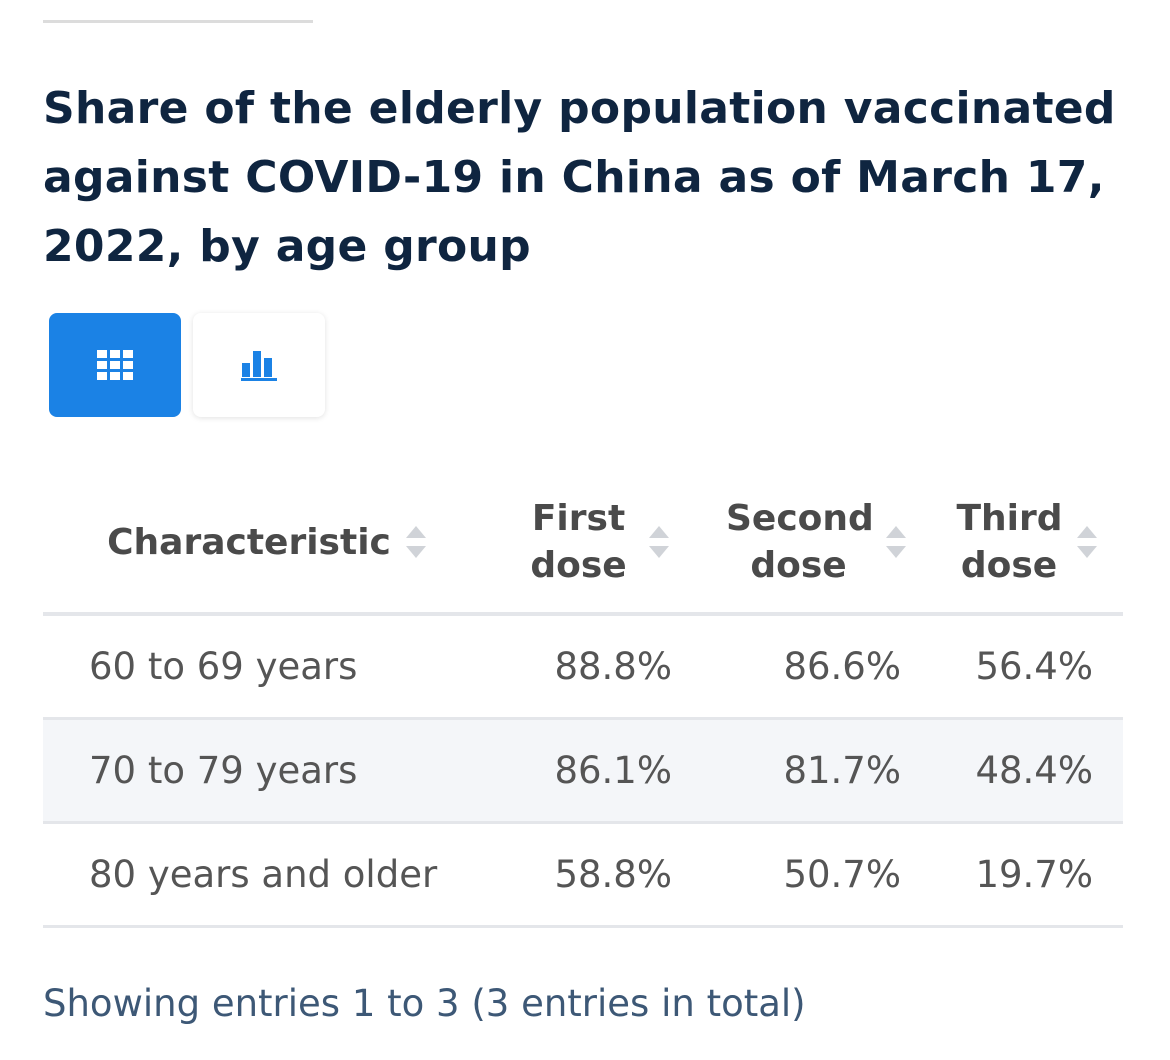 This screenshot has width=1170, height=1060. I want to click on row-label: 60 to 69 years, so click(267, 667).